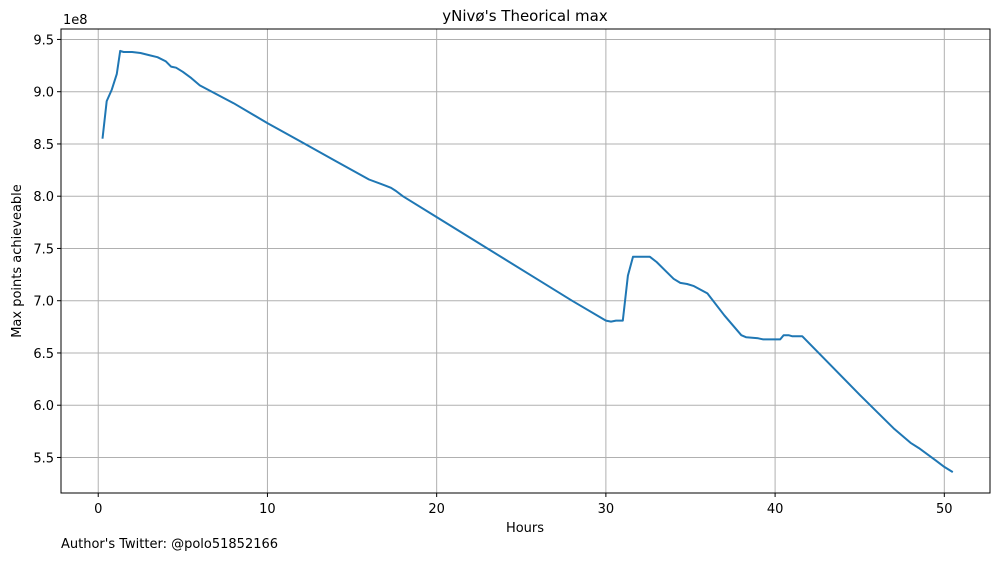  I want to click on x-tick-label: 50, so click(944, 509).